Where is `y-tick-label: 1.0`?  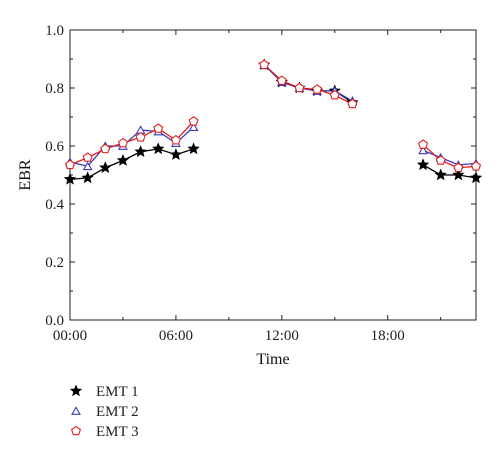
y-tick-label: 1.0 is located at coordinates (54, 31).